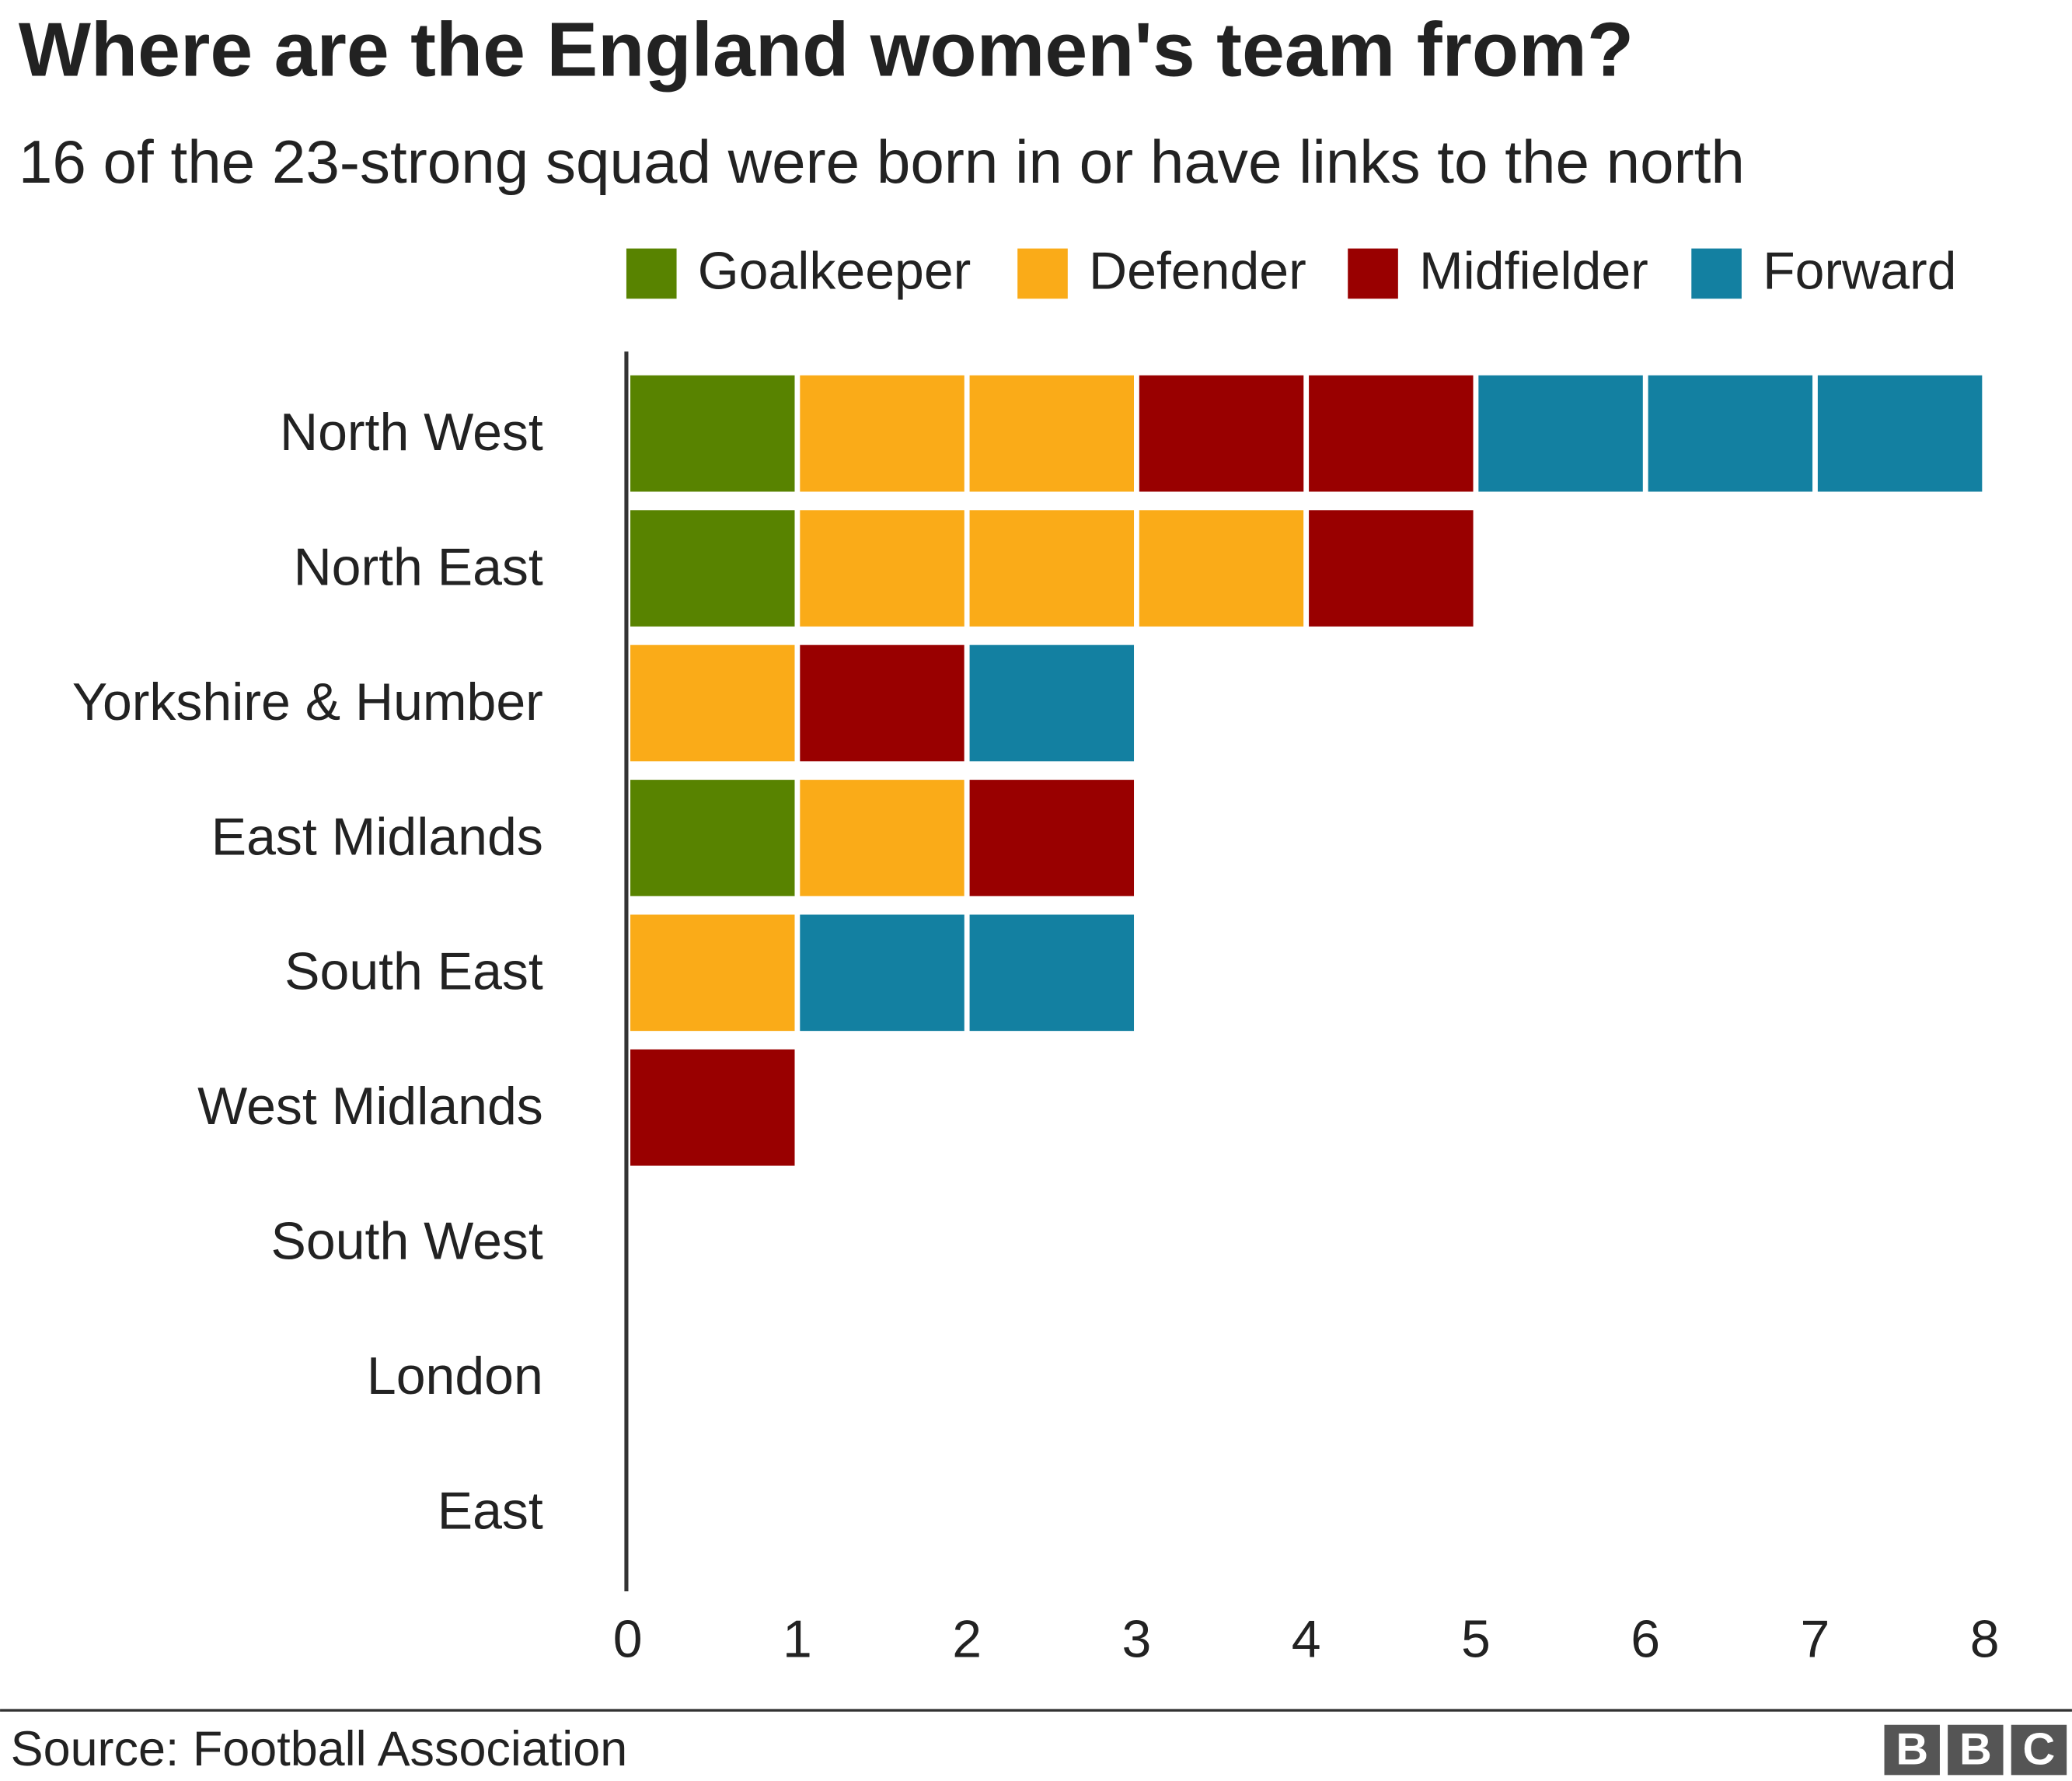  What do you see at coordinates (407, 1241) in the screenshot?
I see `y-tick-label: South West` at bounding box center [407, 1241].